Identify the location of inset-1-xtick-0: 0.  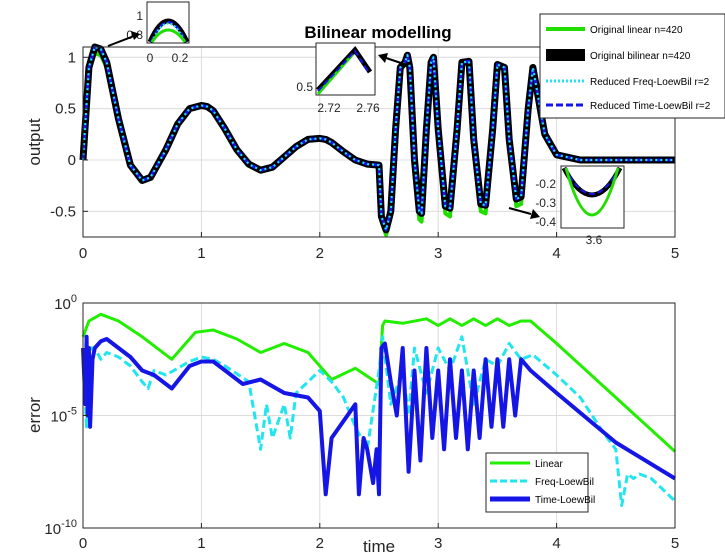
(150, 58).